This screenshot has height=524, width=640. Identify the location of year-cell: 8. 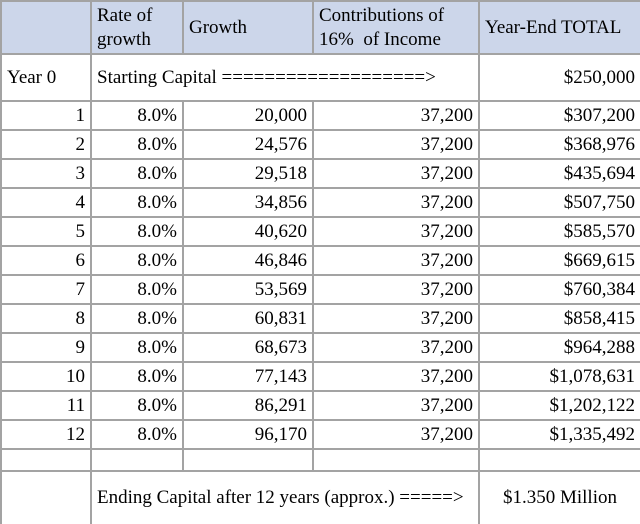
(46, 318).